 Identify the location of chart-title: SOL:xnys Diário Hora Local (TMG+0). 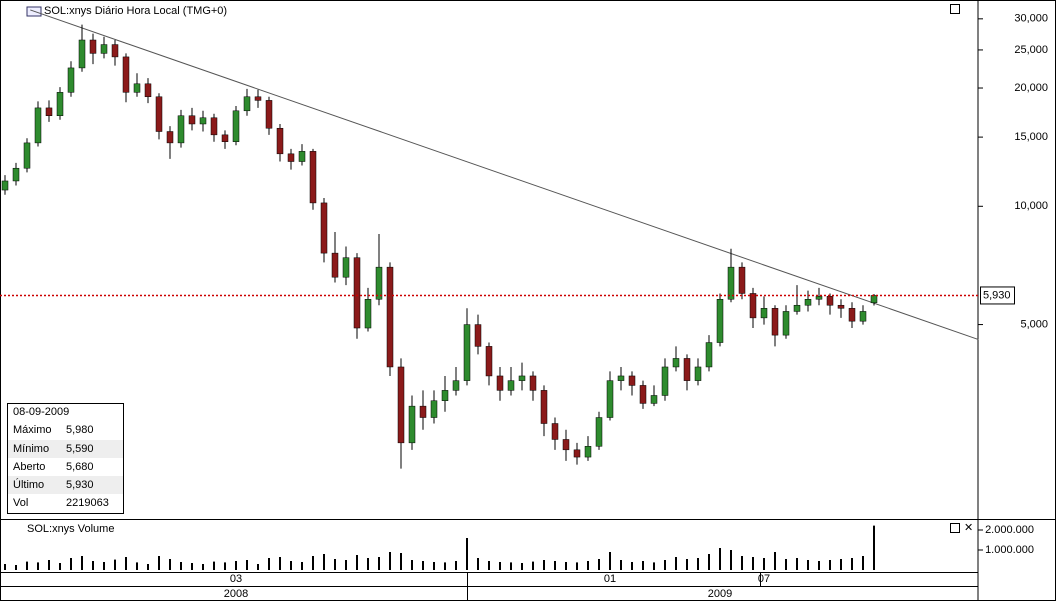
(135, 11).